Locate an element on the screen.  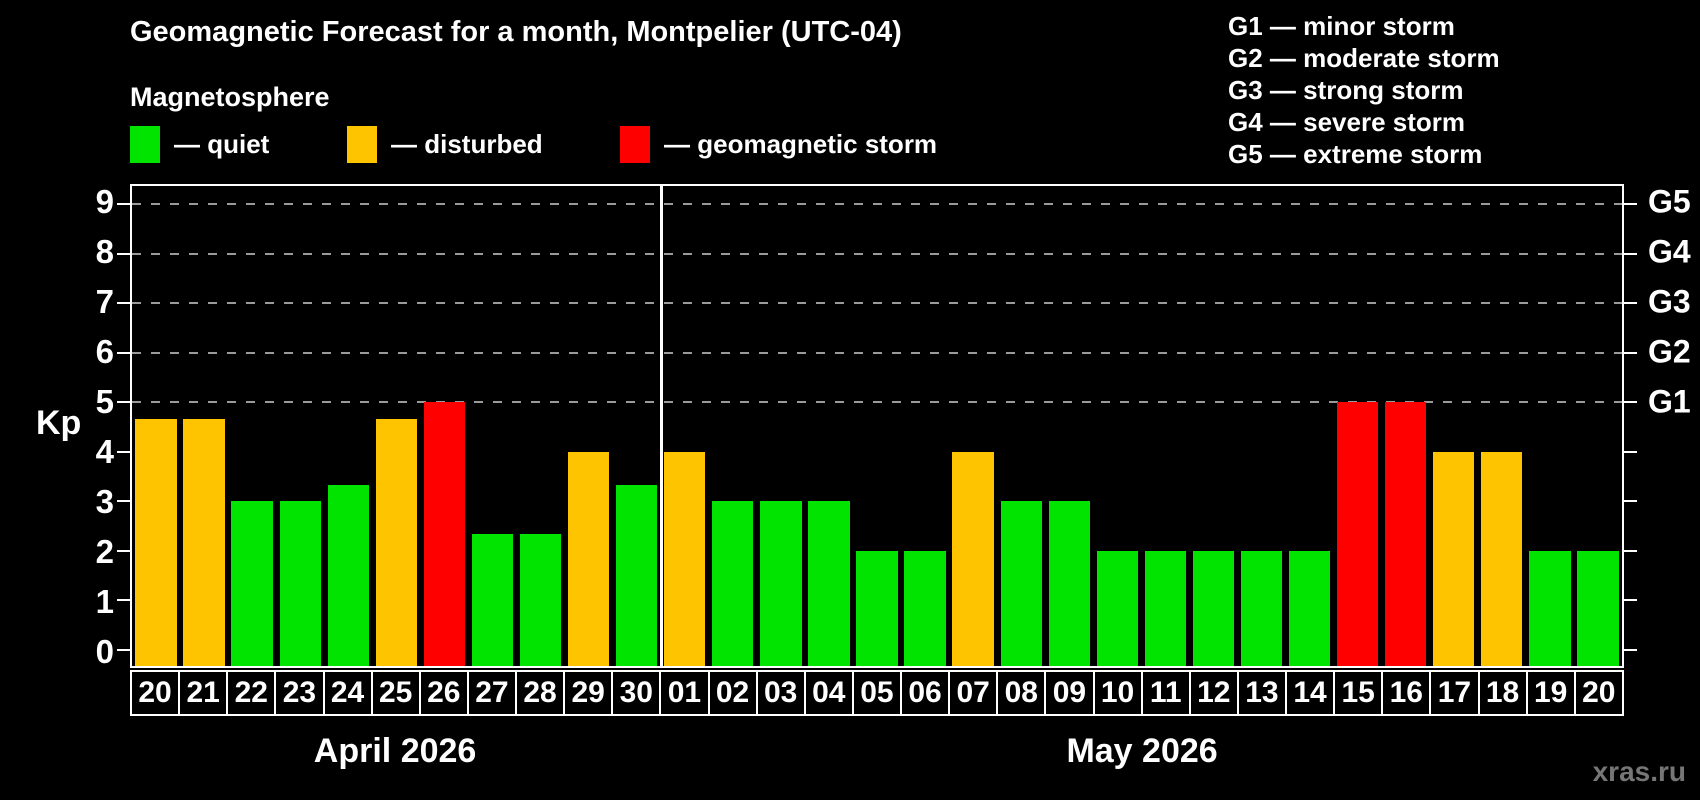
day-cell-may-19: 19 is located at coordinates (1550, 693).